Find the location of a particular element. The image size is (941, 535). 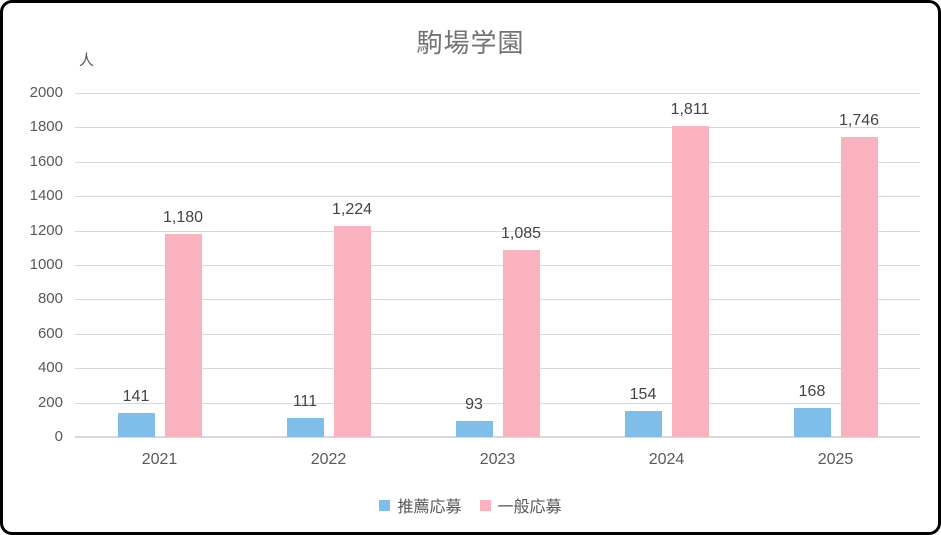

legend-swatch-blue is located at coordinates (385, 505).